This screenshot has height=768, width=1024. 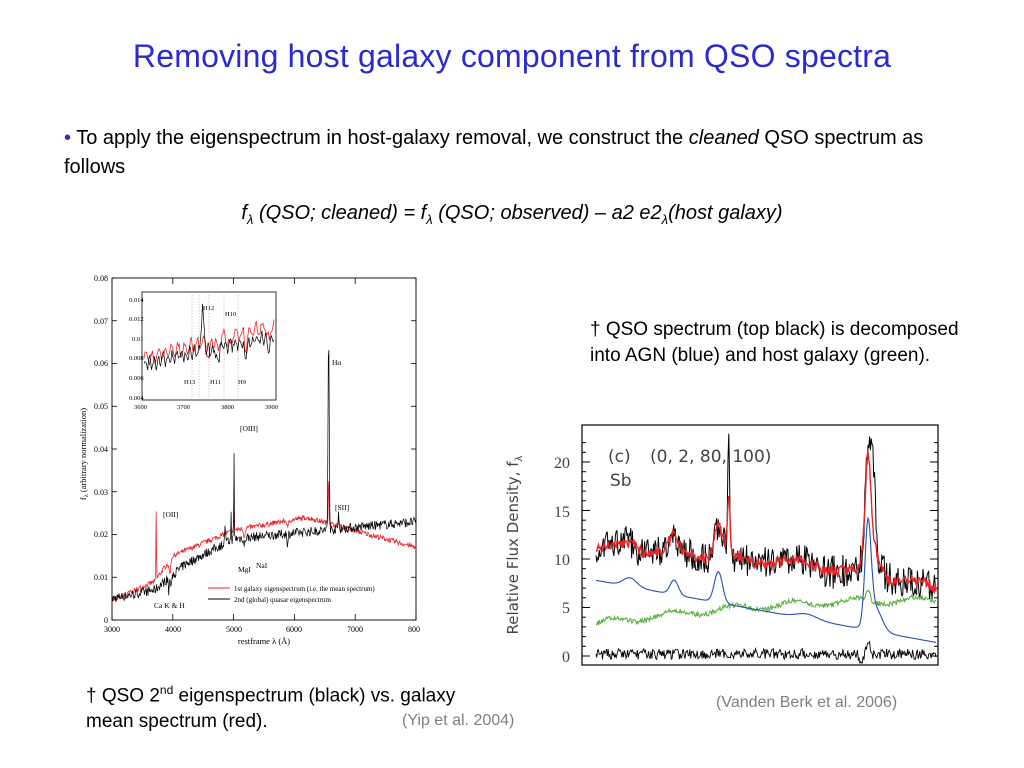 I want to click on quasar-eigenspectrum-line, so click(x=264, y=476).